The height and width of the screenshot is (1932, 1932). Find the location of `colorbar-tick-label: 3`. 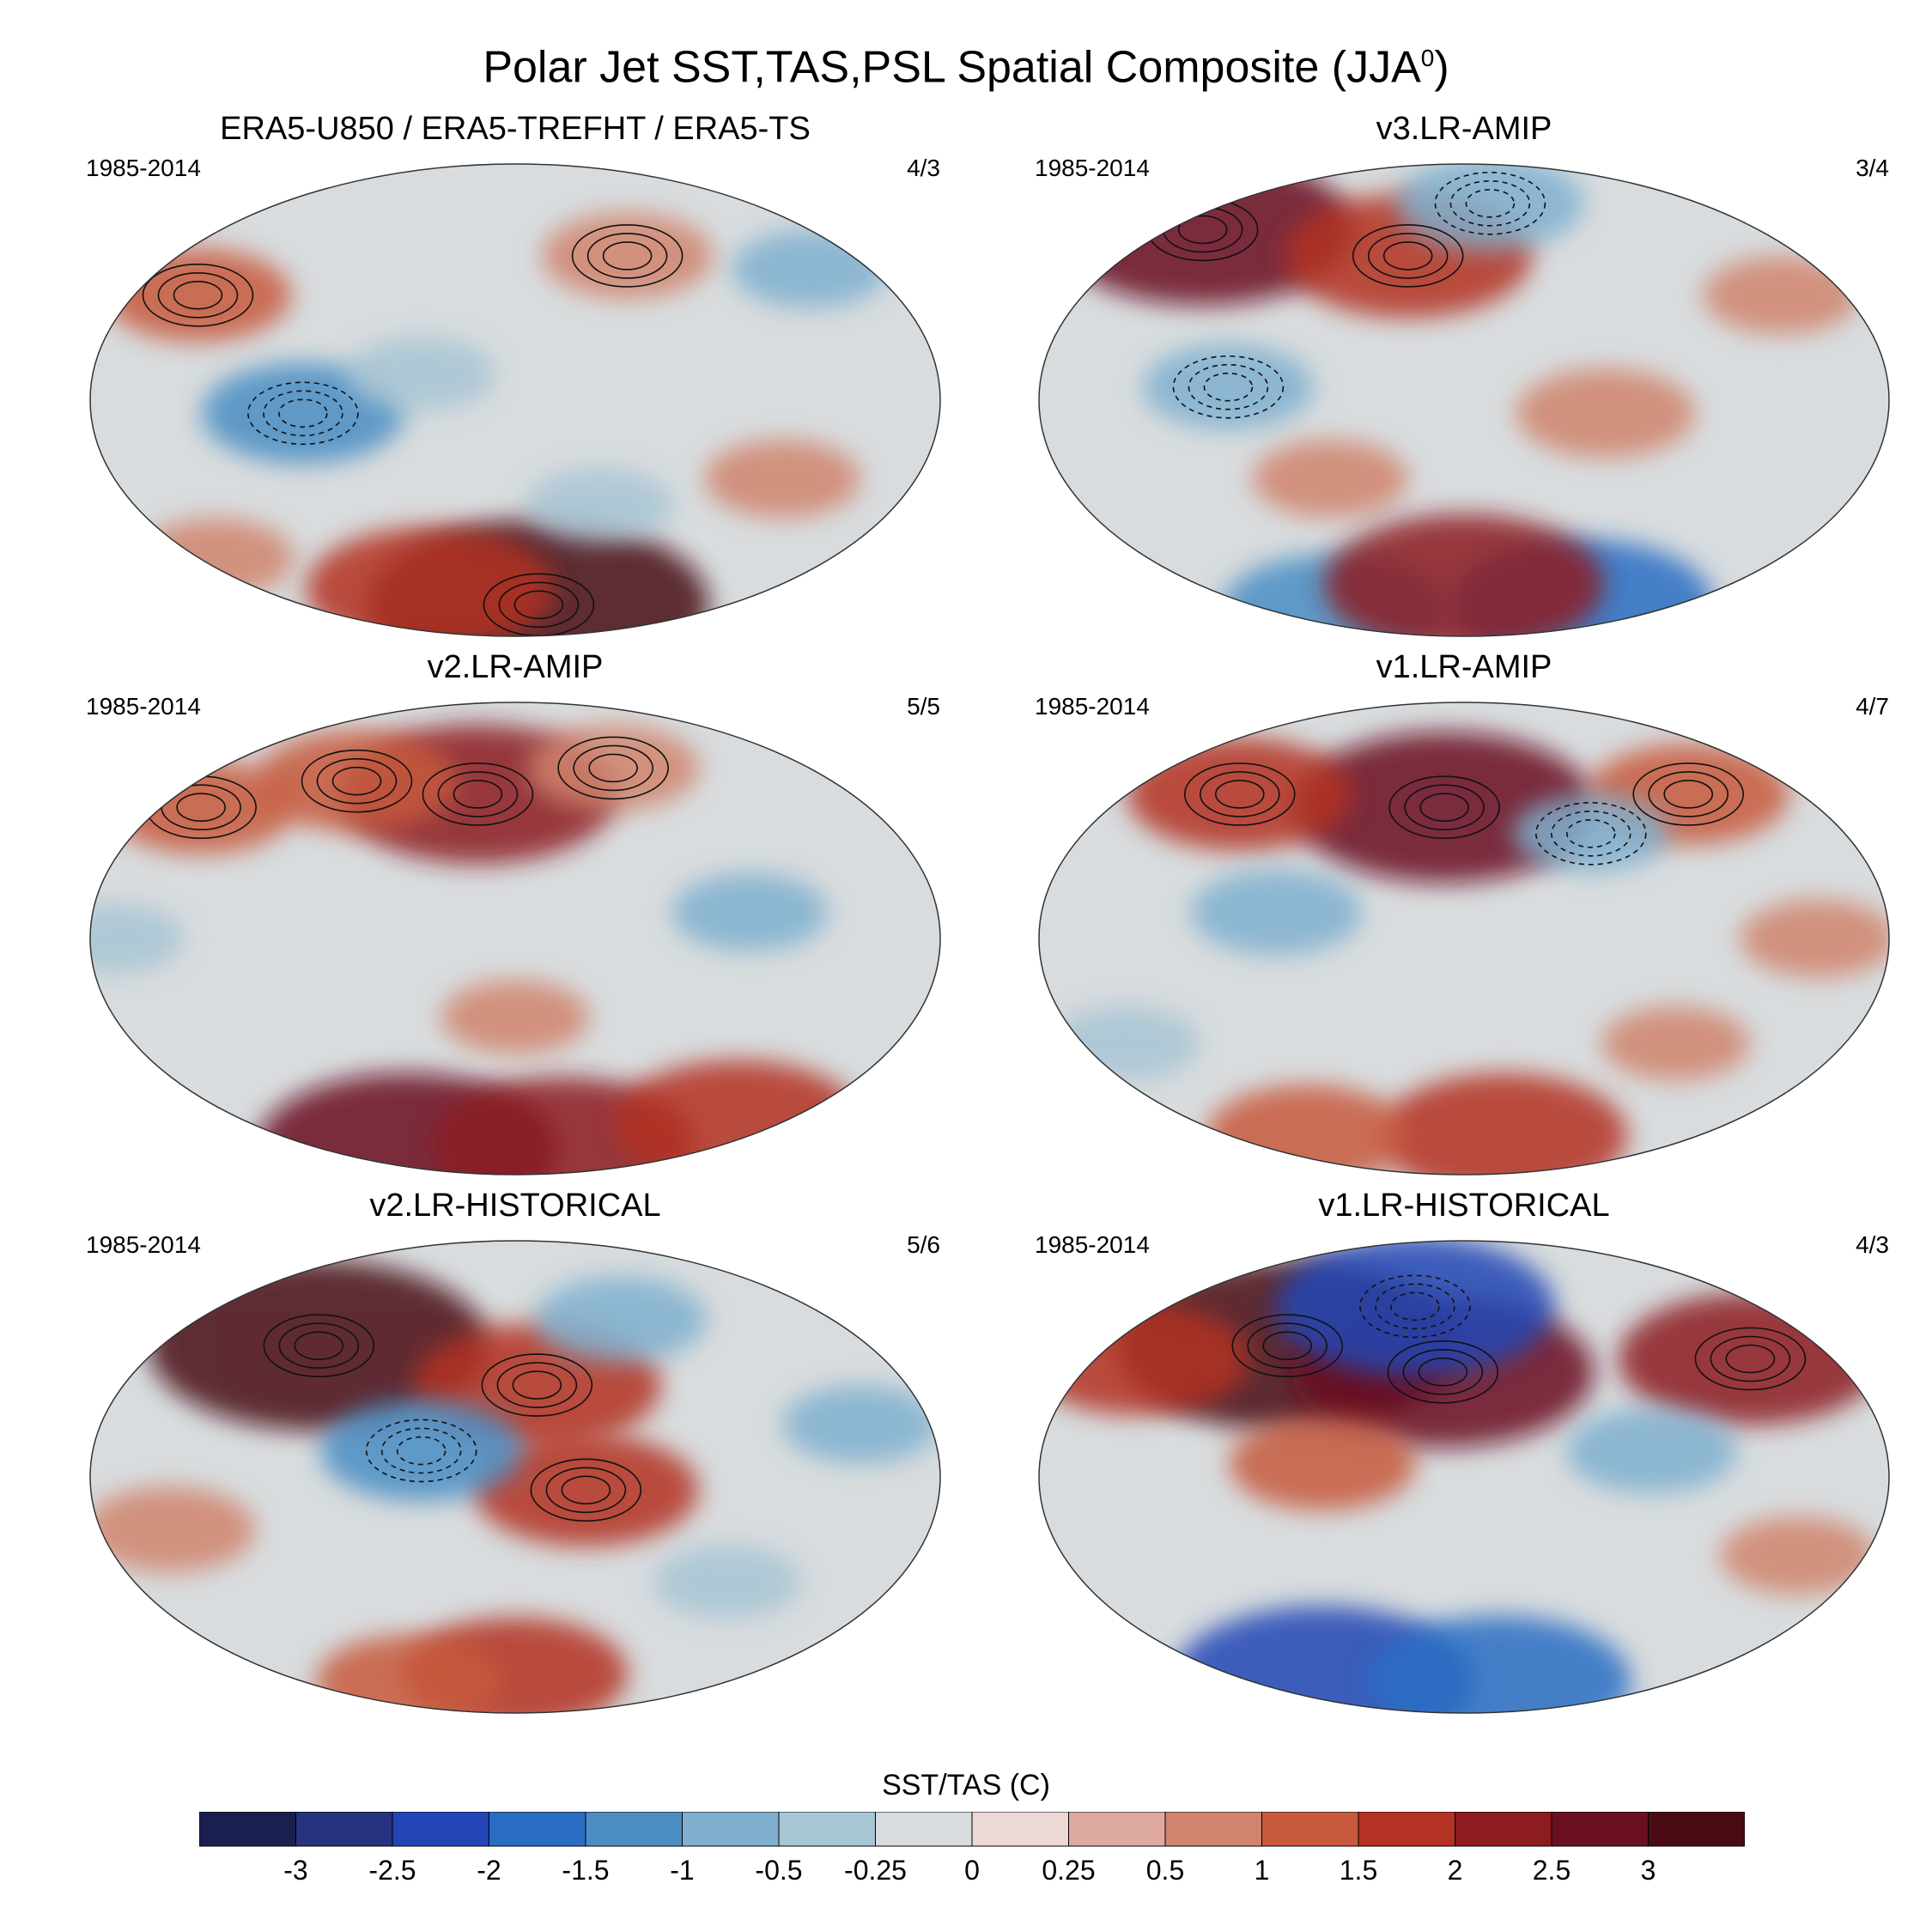

colorbar-tick-label: 3 is located at coordinates (1648, 1871).